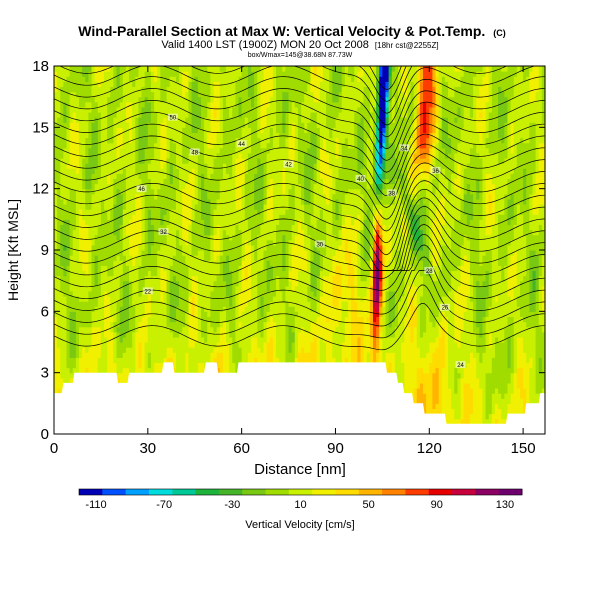 The width and height of the screenshot is (600, 600). I want to click on colorbar-tick-label: 130, so click(505, 505).